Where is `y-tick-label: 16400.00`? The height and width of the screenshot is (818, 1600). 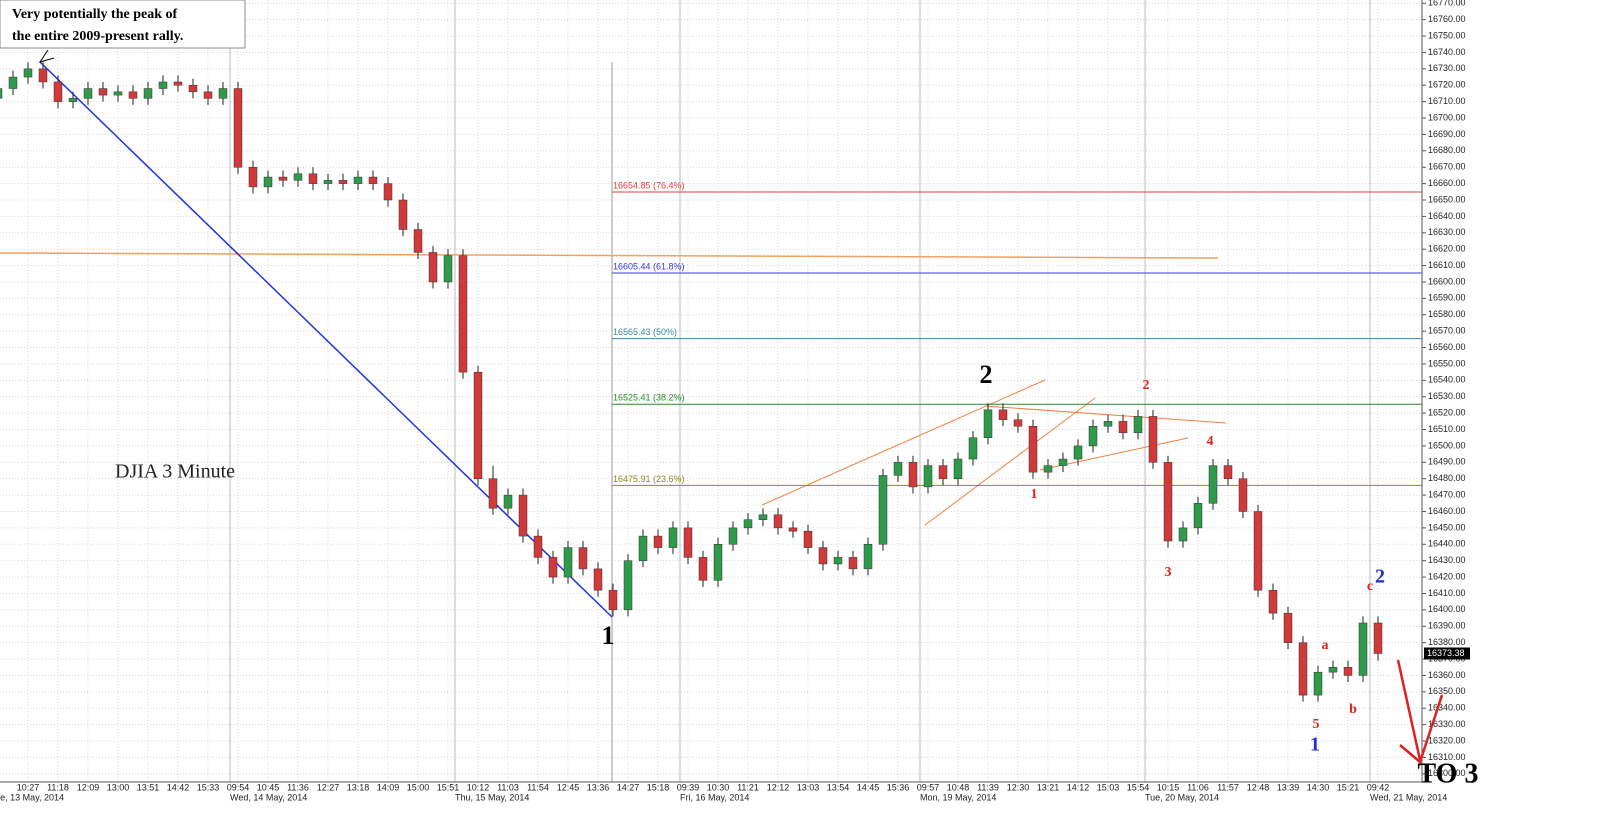
y-tick-label: 16400.00 is located at coordinates (1447, 609).